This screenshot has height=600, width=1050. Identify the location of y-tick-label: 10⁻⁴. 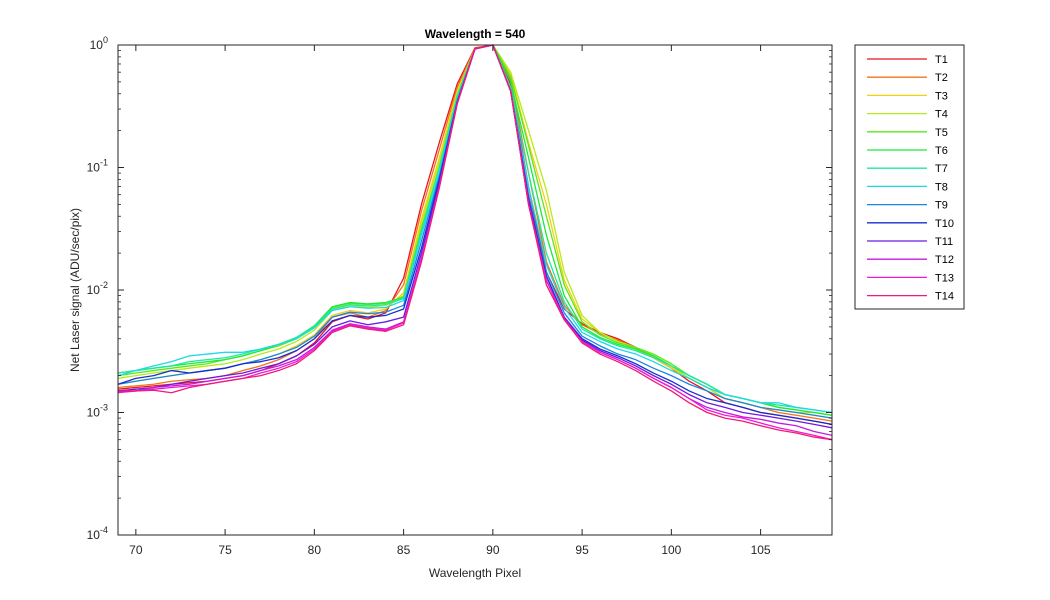
(97, 533).